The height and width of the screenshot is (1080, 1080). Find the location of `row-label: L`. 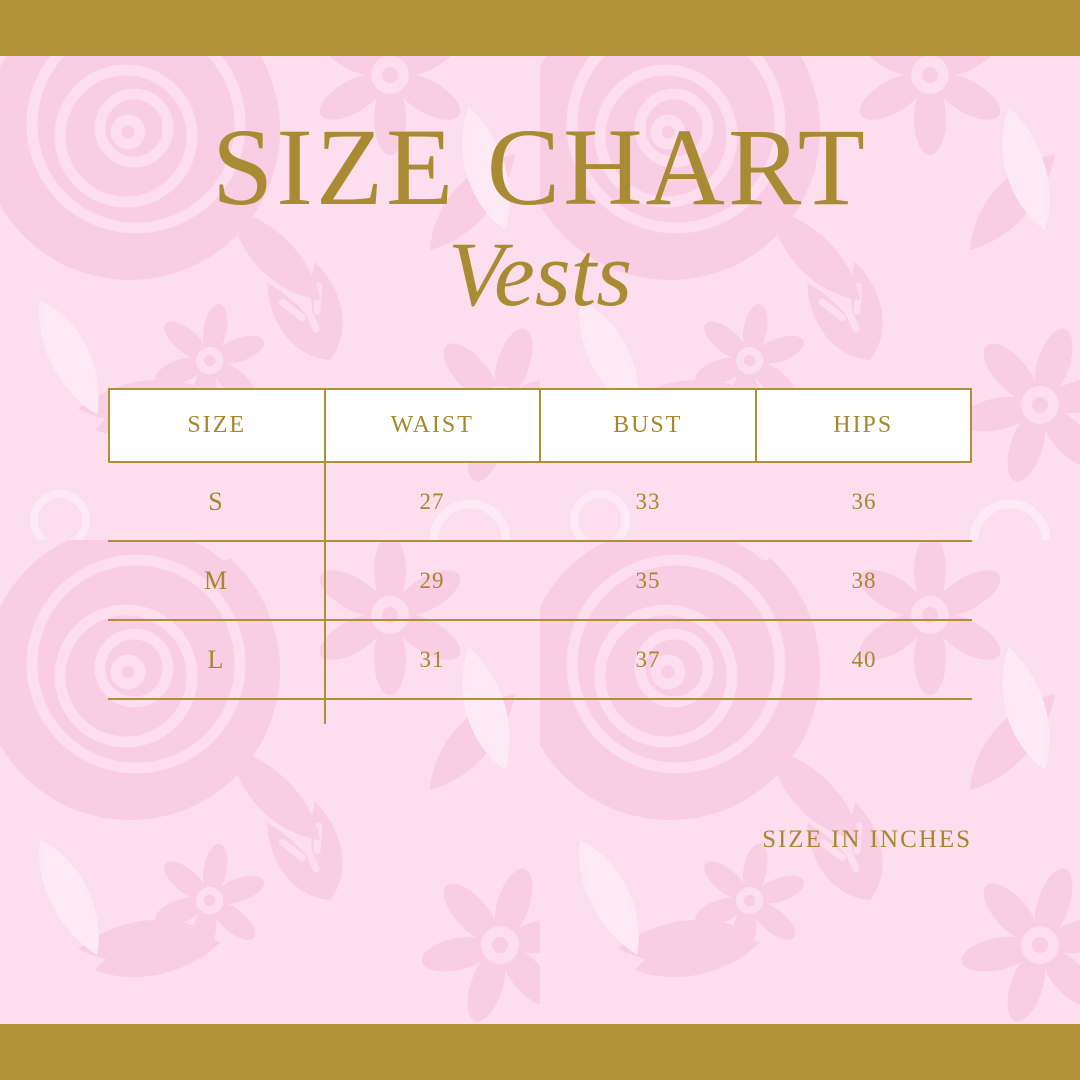

row-label: L is located at coordinates (216, 659).